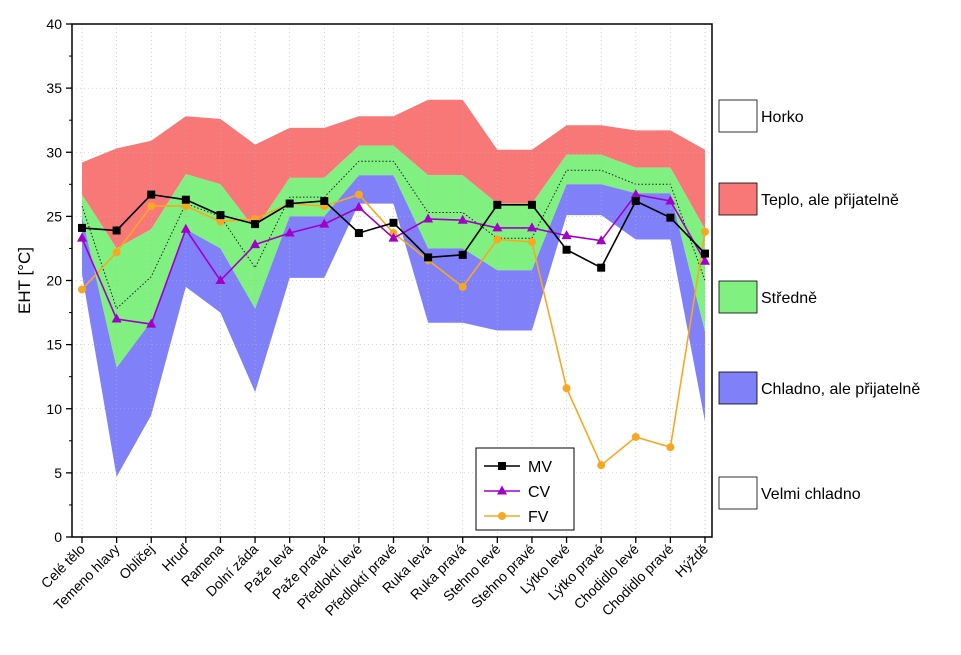  I want to click on y-tick-label: 25, so click(54, 216).